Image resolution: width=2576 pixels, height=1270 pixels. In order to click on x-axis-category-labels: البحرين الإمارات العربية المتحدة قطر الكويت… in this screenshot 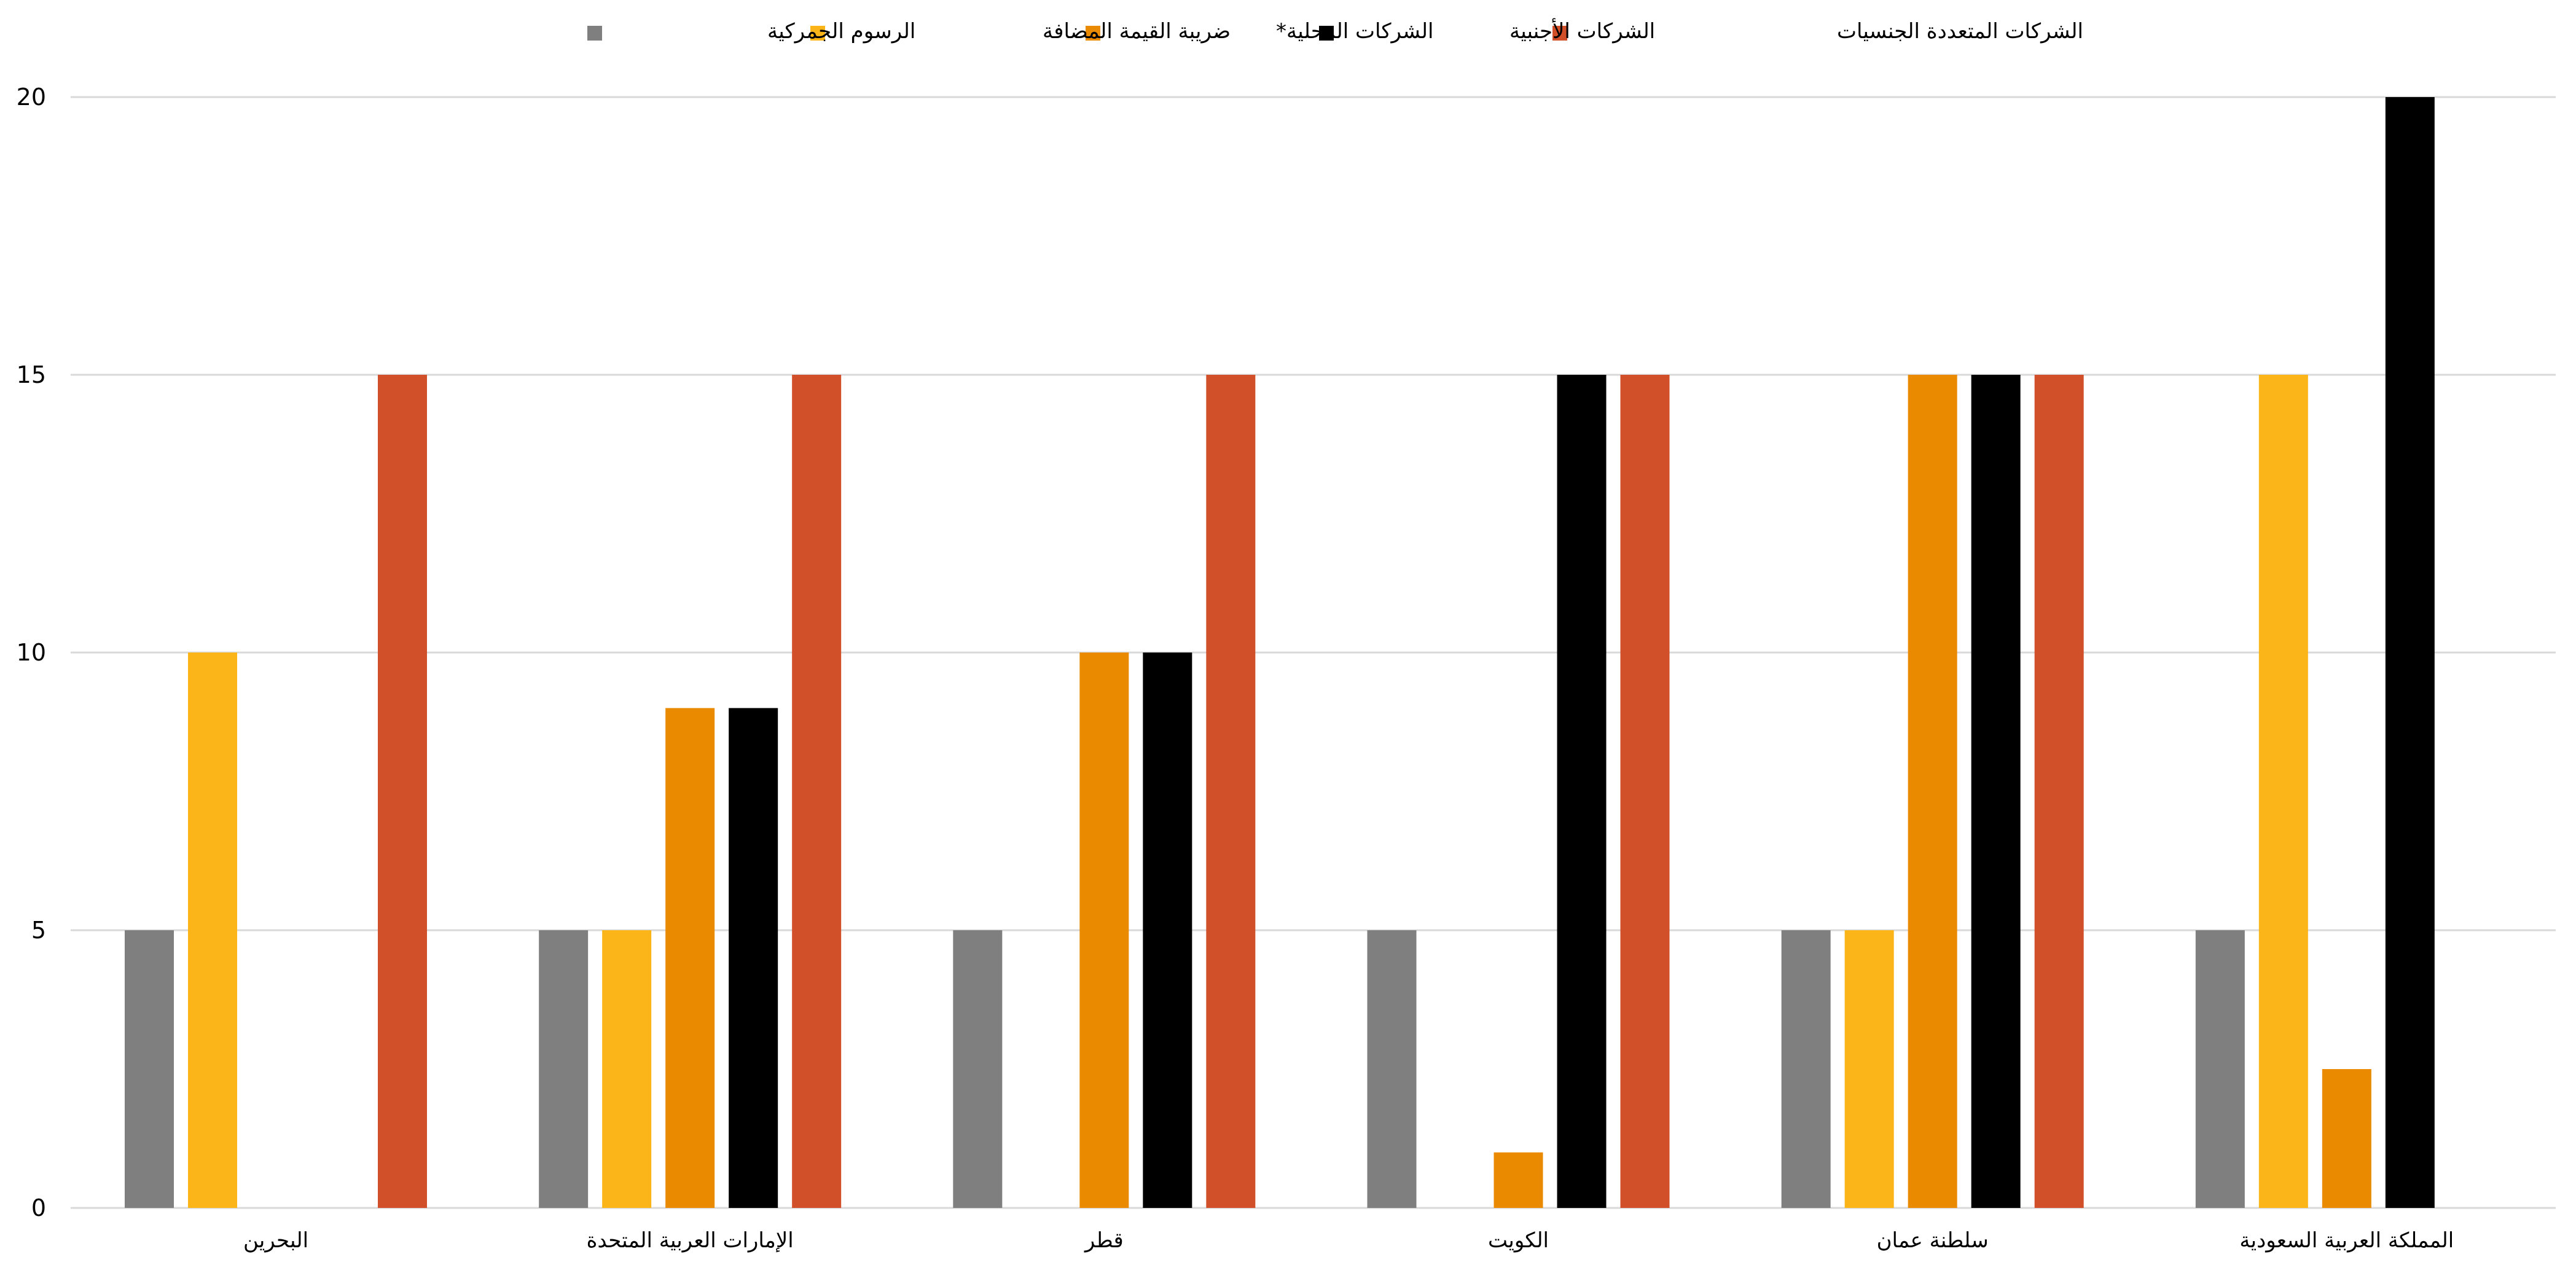, I will do `click(1348, 1240)`.